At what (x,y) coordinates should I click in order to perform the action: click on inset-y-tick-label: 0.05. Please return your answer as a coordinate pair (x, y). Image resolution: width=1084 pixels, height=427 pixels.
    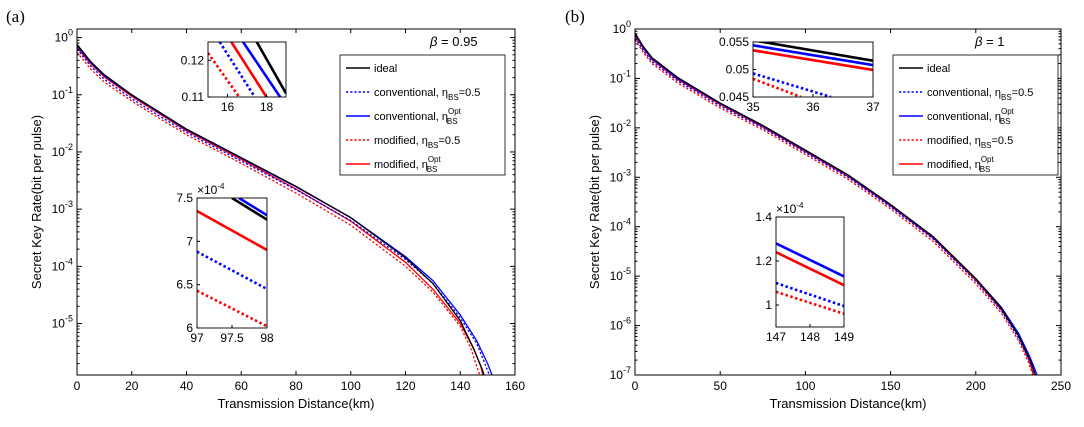
    Looking at the image, I should click on (738, 70).